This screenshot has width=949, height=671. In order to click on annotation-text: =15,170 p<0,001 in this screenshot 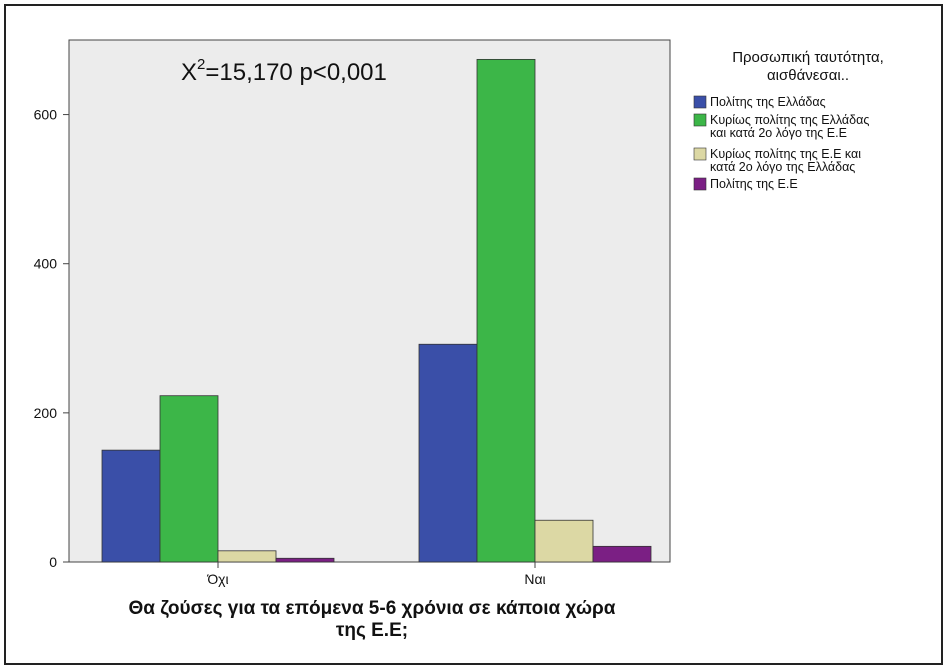, I will do `click(296, 72)`.